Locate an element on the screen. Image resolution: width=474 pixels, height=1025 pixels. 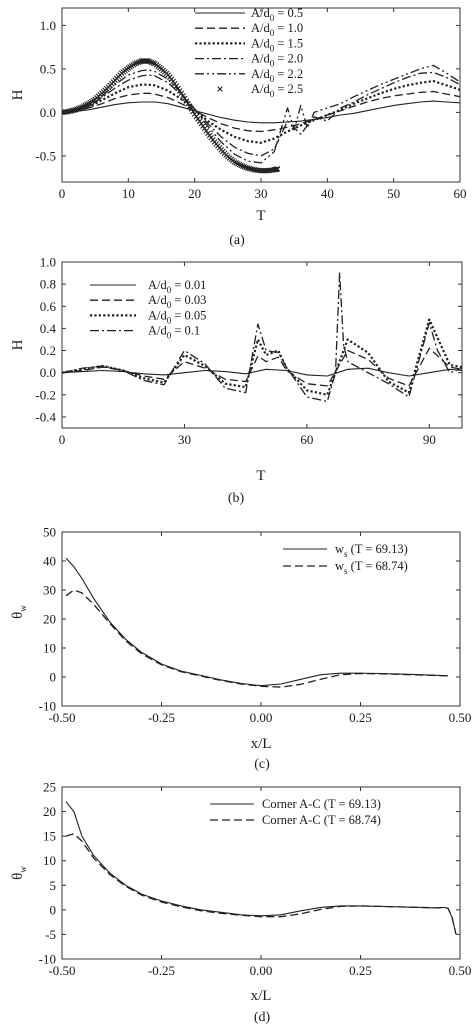
series-a-d0-0-1-line is located at coordinates (262, 337).